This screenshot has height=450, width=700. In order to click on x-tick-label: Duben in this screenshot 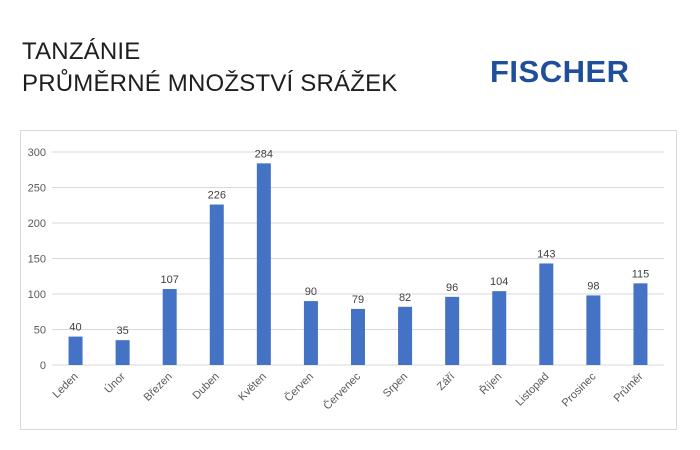, I will do `click(205, 386)`.